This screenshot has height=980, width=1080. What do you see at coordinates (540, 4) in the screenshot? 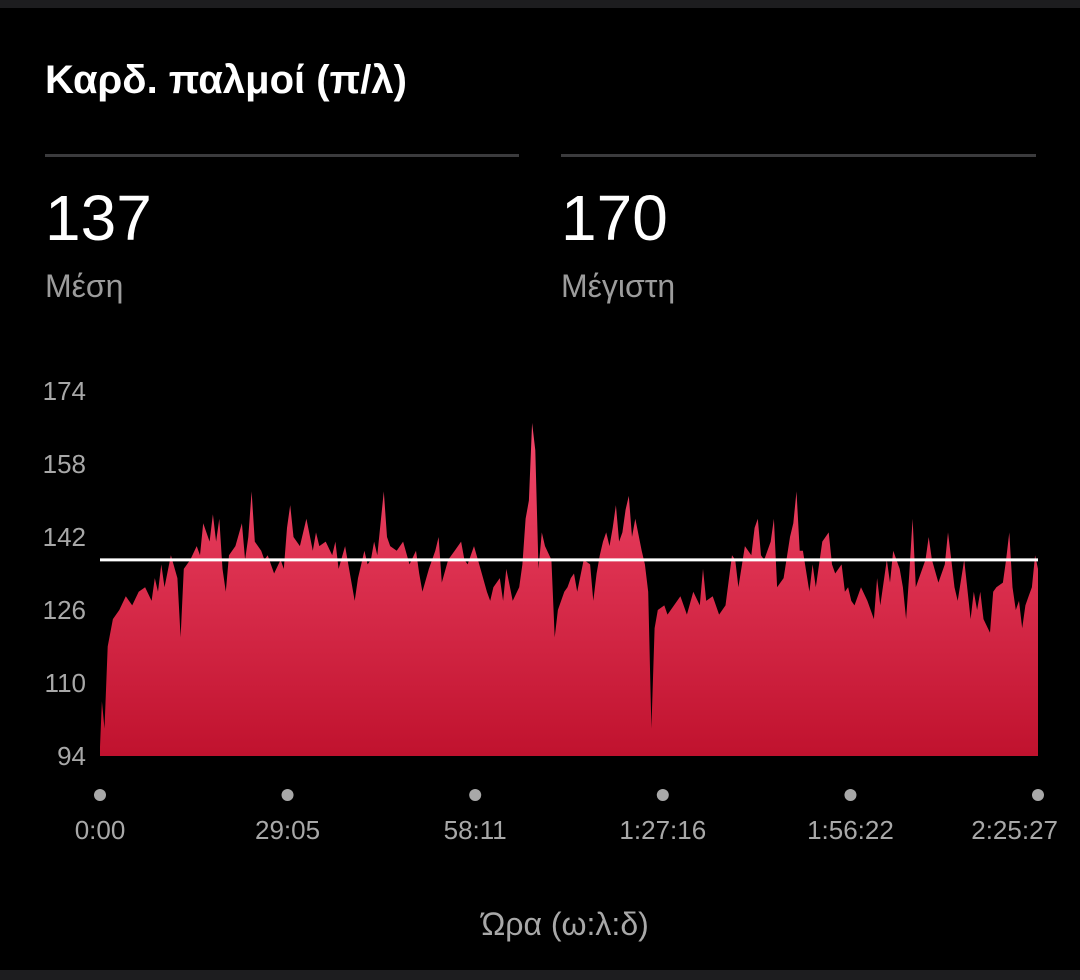
I see `top-strip` at bounding box center [540, 4].